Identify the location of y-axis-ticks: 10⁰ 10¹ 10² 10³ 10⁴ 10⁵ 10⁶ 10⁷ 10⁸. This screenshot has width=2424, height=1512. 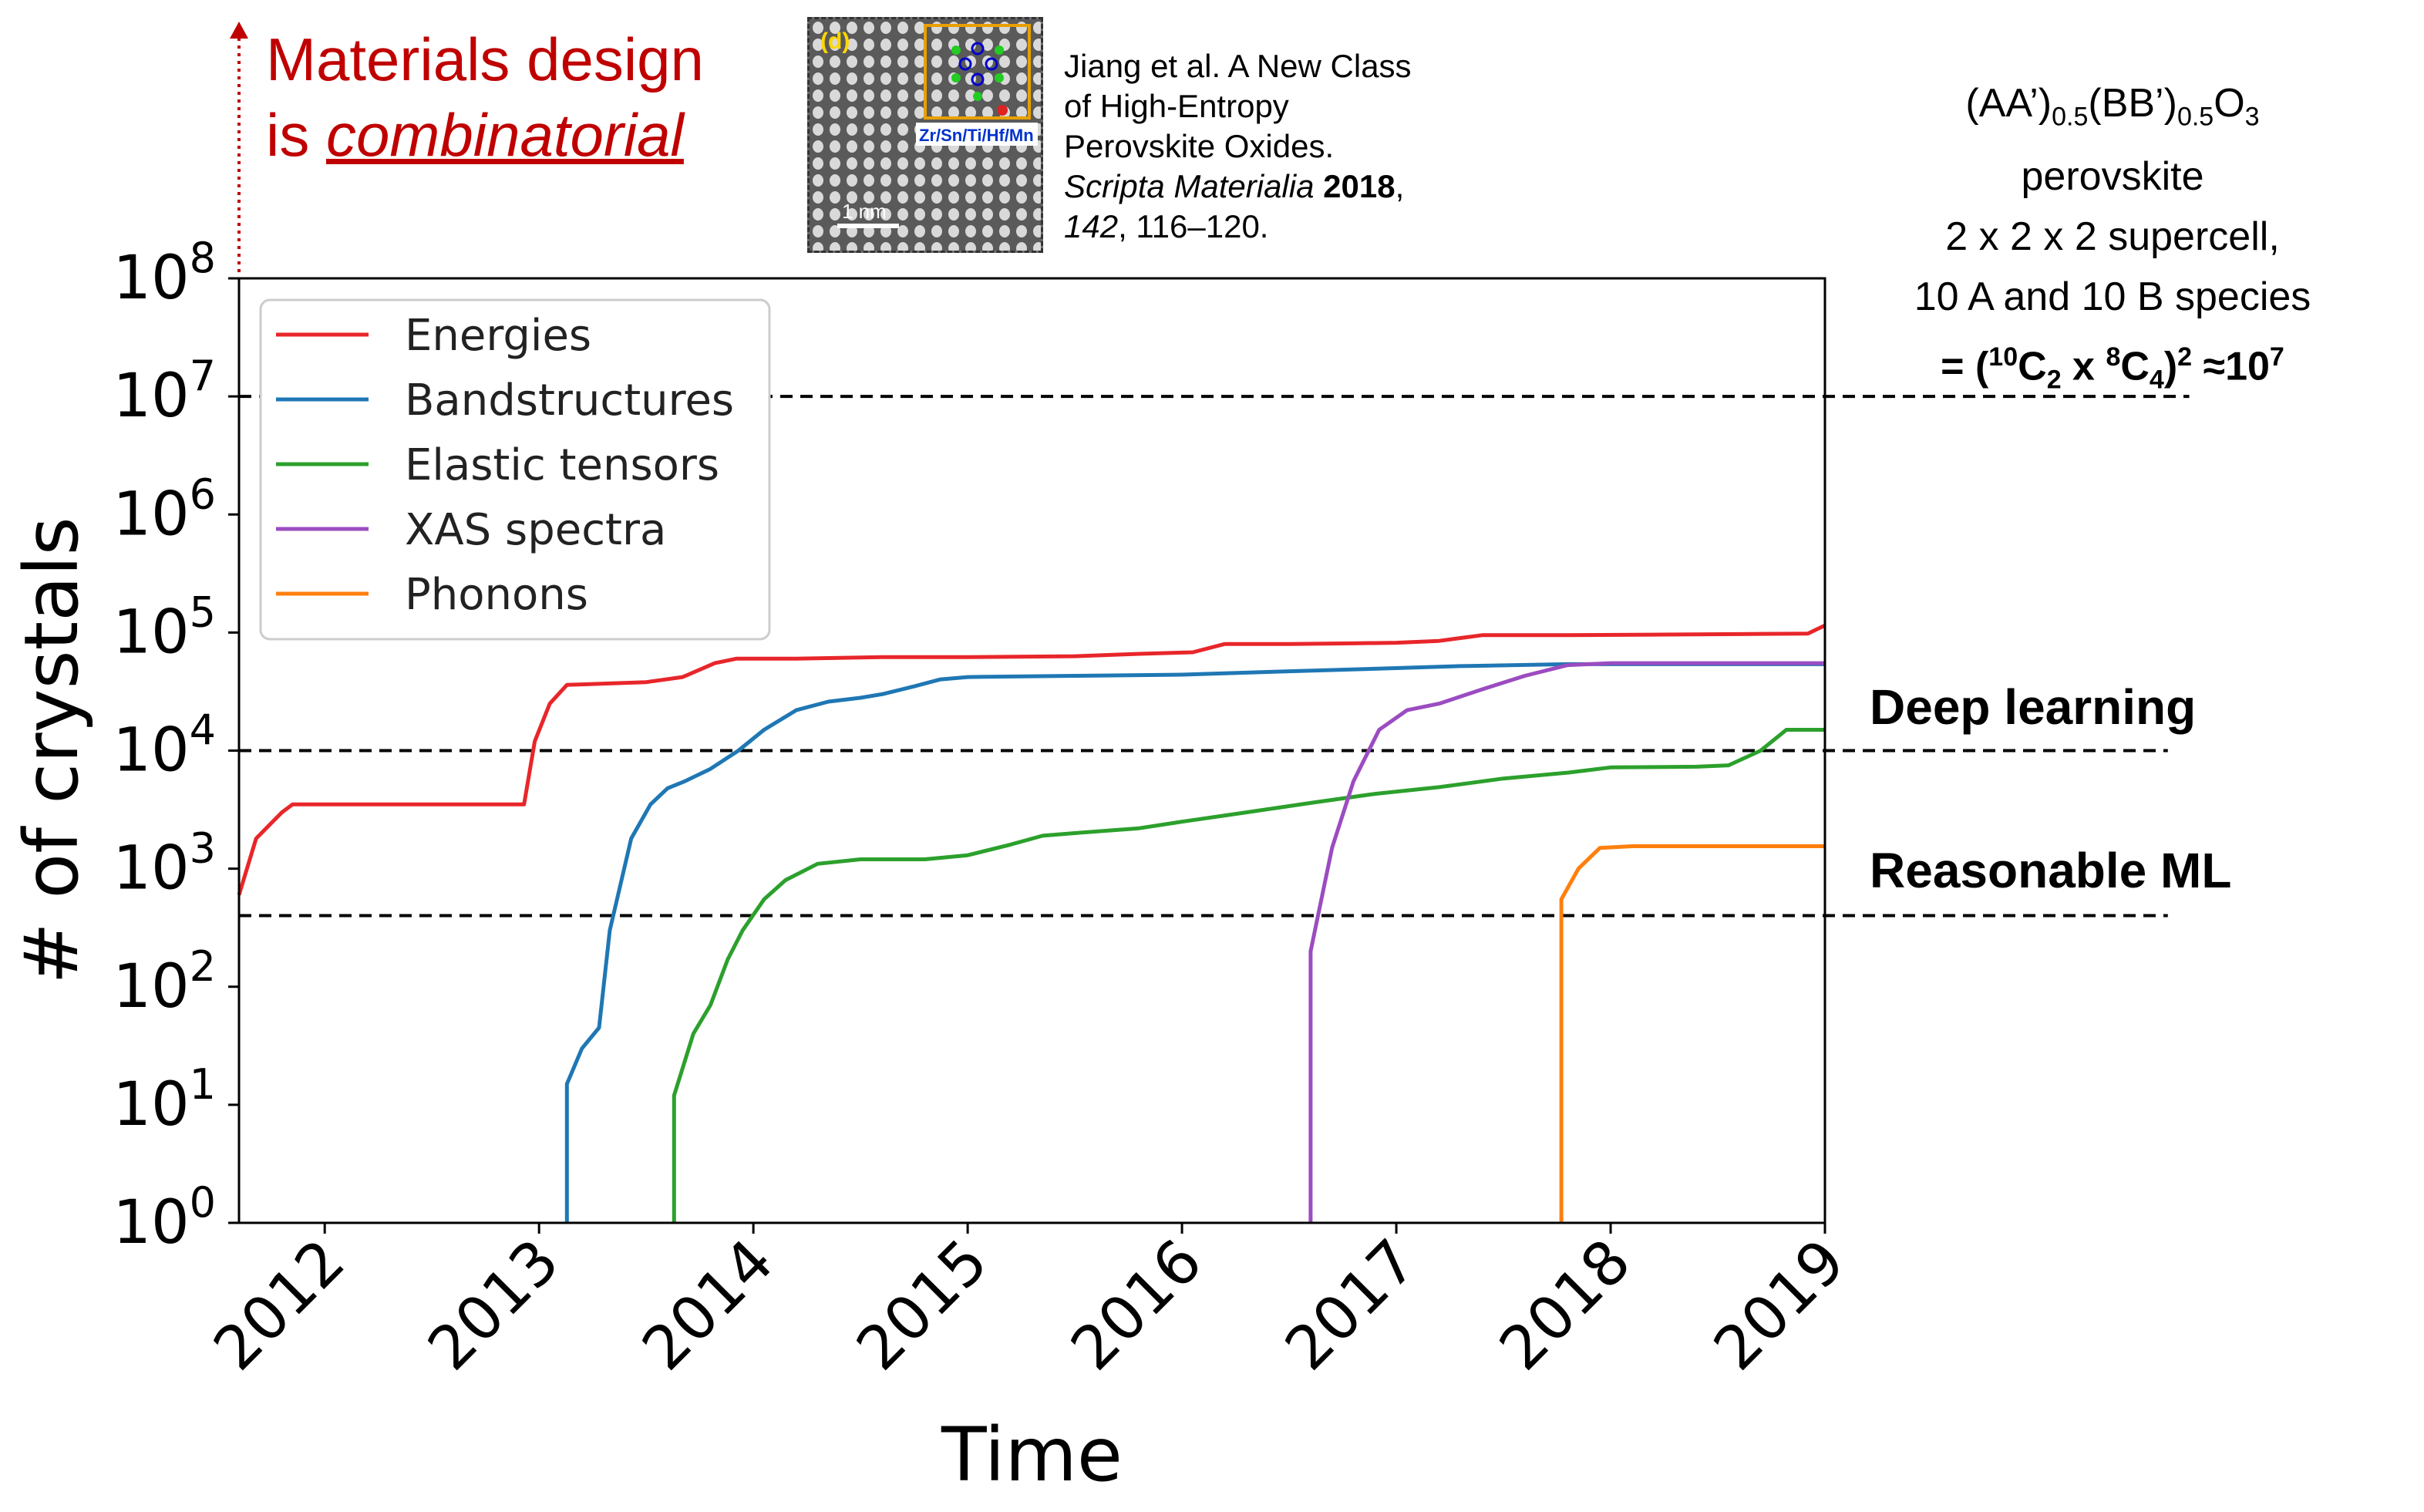
(176, 746).